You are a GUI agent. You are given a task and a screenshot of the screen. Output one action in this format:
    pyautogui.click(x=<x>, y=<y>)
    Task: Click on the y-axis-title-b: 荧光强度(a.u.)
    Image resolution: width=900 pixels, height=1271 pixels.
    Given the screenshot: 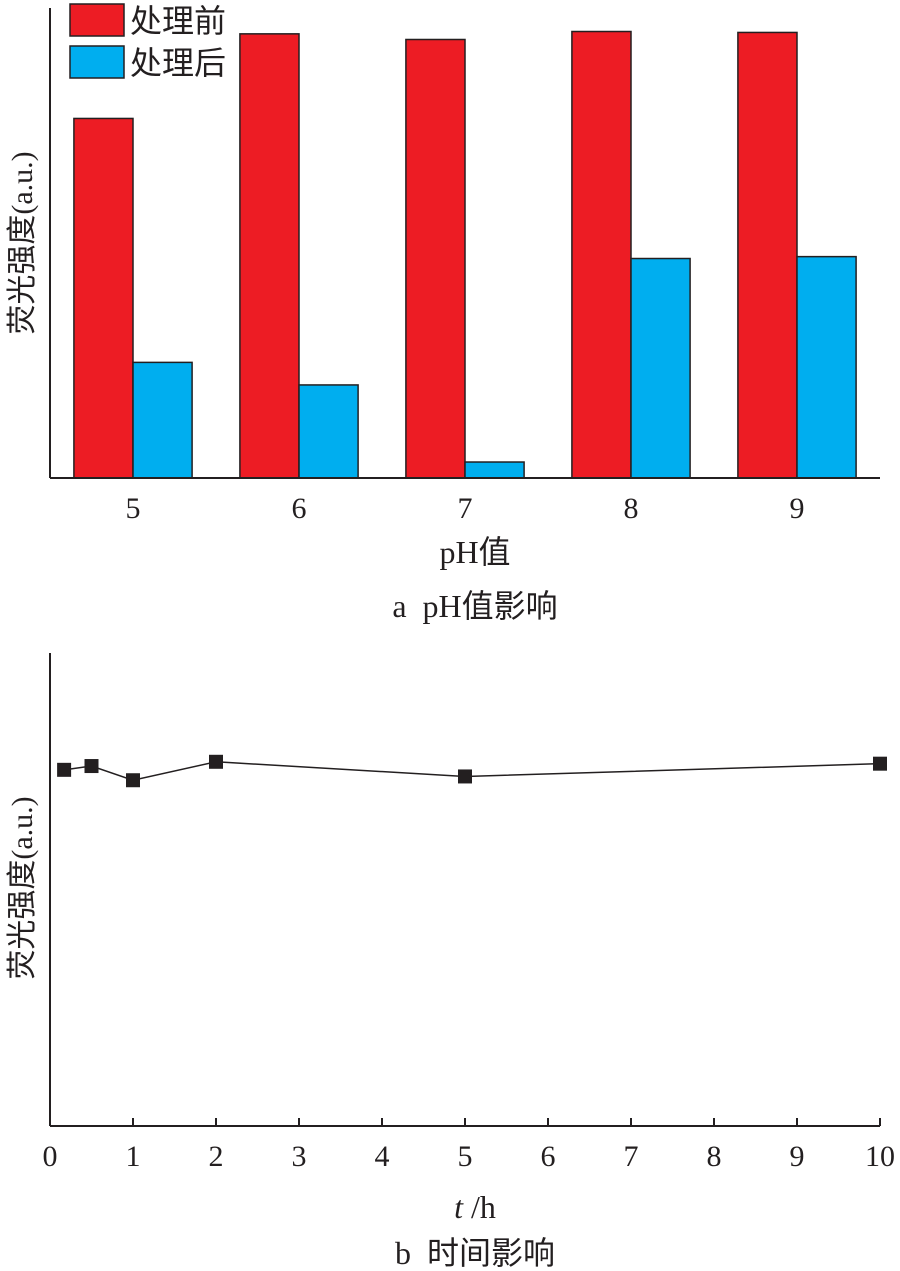 What is the action you would take?
    pyautogui.click(x=22, y=887)
    